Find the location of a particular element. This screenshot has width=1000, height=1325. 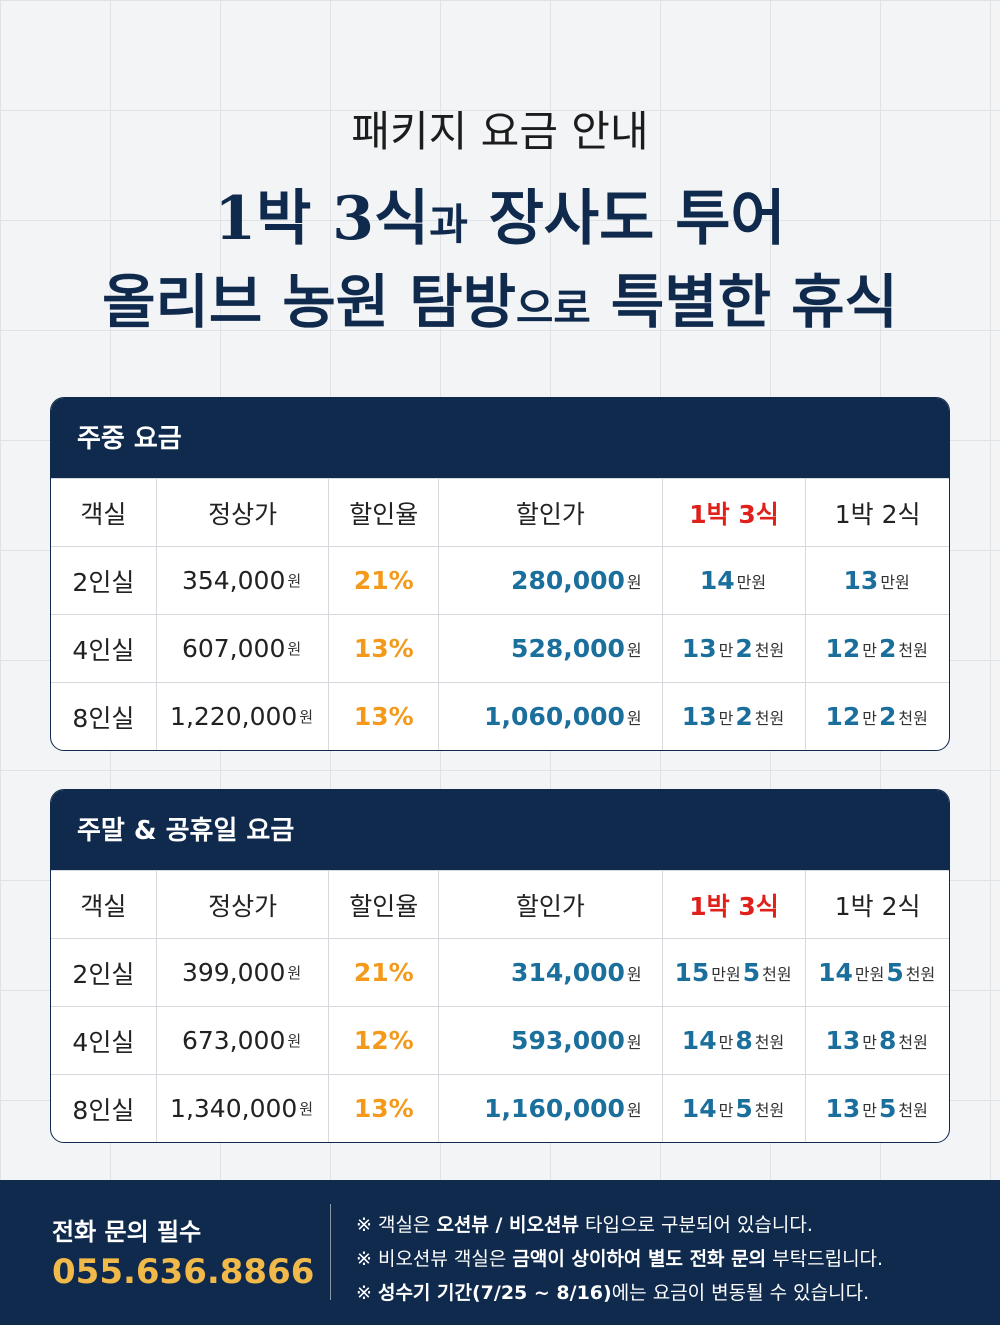

cell-part: 528,000 is located at coordinates (568, 648).